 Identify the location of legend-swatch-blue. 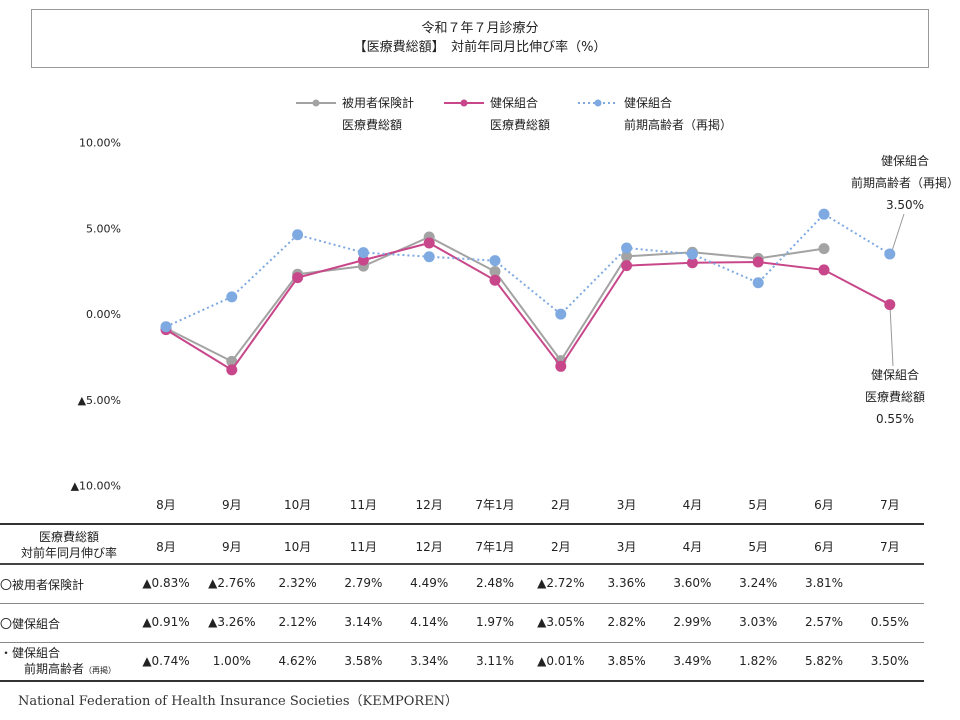
(598, 103).